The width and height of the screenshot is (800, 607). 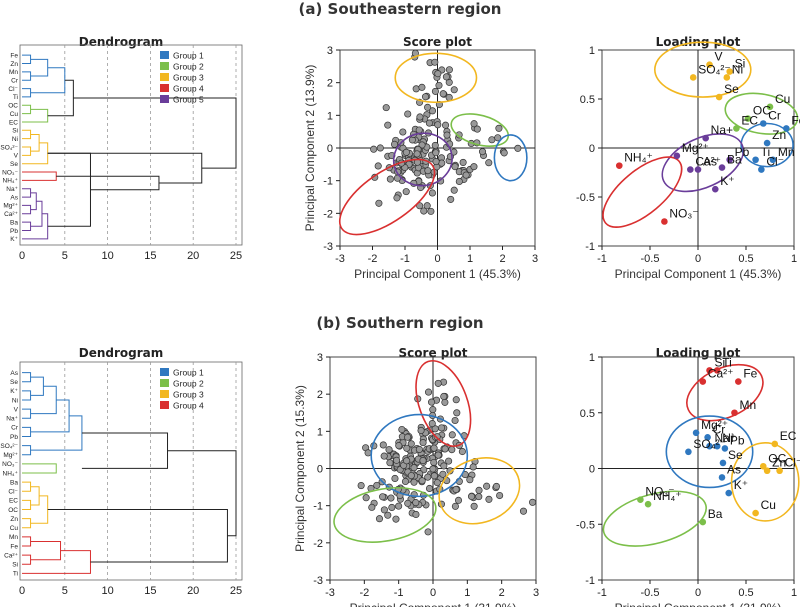 I want to click on loading-variable-label: Si, so click(x=720, y=362).